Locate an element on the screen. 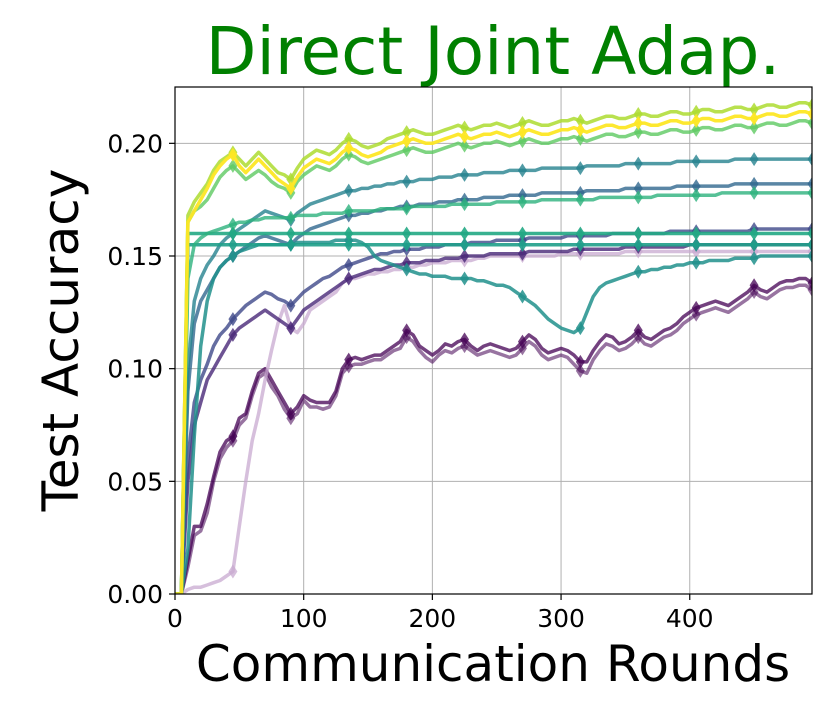 The width and height of the screenshot is (830, 712). y-tick-label: 0.15 is located at coordinates (135, 256).